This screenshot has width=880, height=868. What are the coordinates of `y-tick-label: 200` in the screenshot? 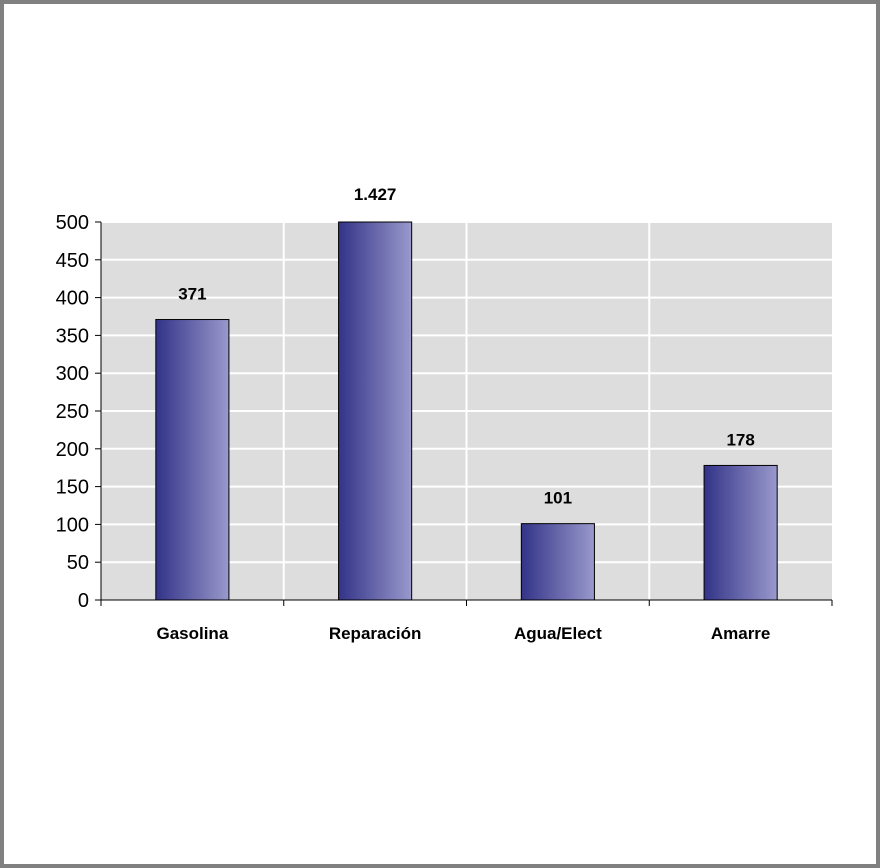 It's located at (72, 450).